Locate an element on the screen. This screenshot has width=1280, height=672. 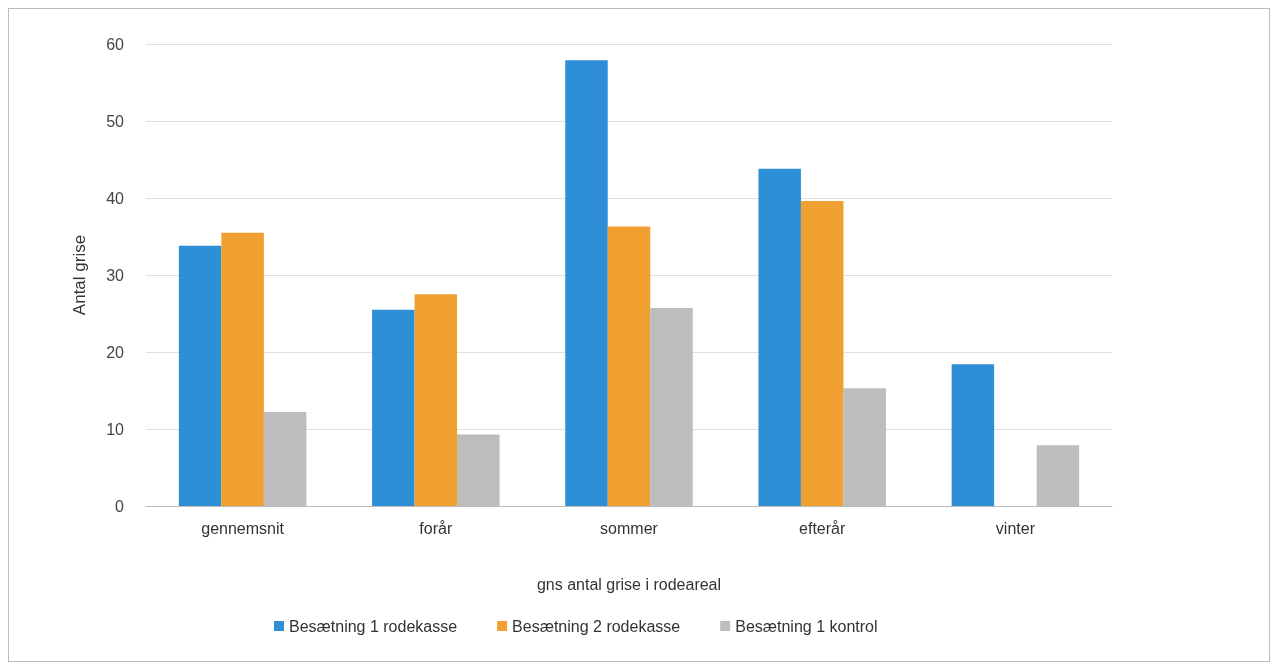
x-tick-label: gennemsnit is located at coordinates (243, 528).